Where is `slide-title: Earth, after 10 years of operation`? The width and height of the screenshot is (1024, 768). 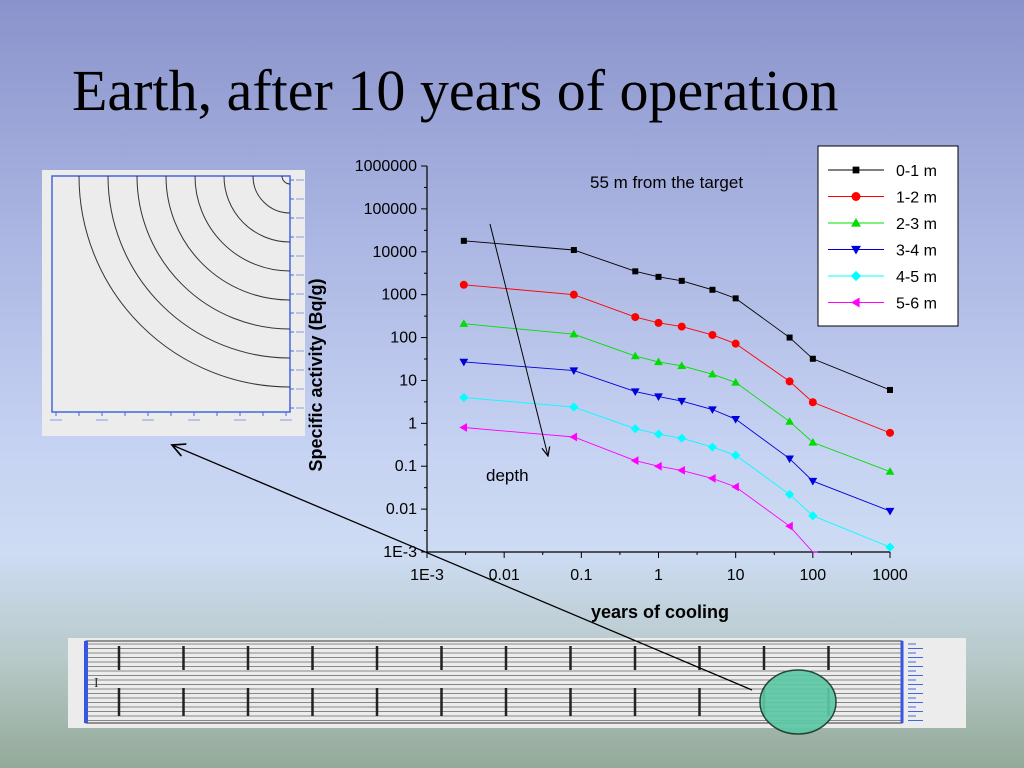
slide-title: Earth, after 10 years of operation is located at coordinates (455, 90).